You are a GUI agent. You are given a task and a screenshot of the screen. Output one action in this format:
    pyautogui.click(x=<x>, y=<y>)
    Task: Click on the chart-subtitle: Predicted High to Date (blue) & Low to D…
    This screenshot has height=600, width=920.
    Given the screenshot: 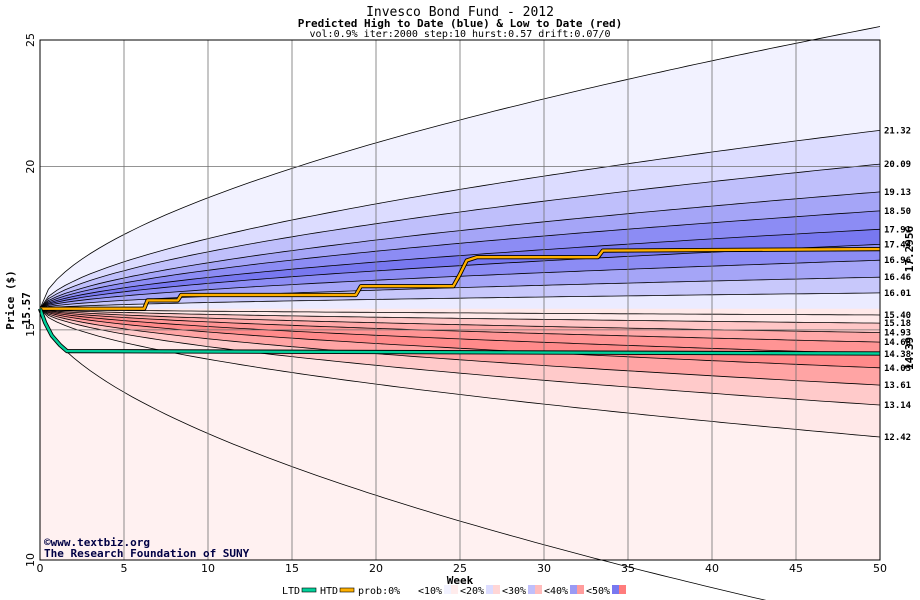 What is the action you would take?
    pyautogui.click(x=460, y=23)
    